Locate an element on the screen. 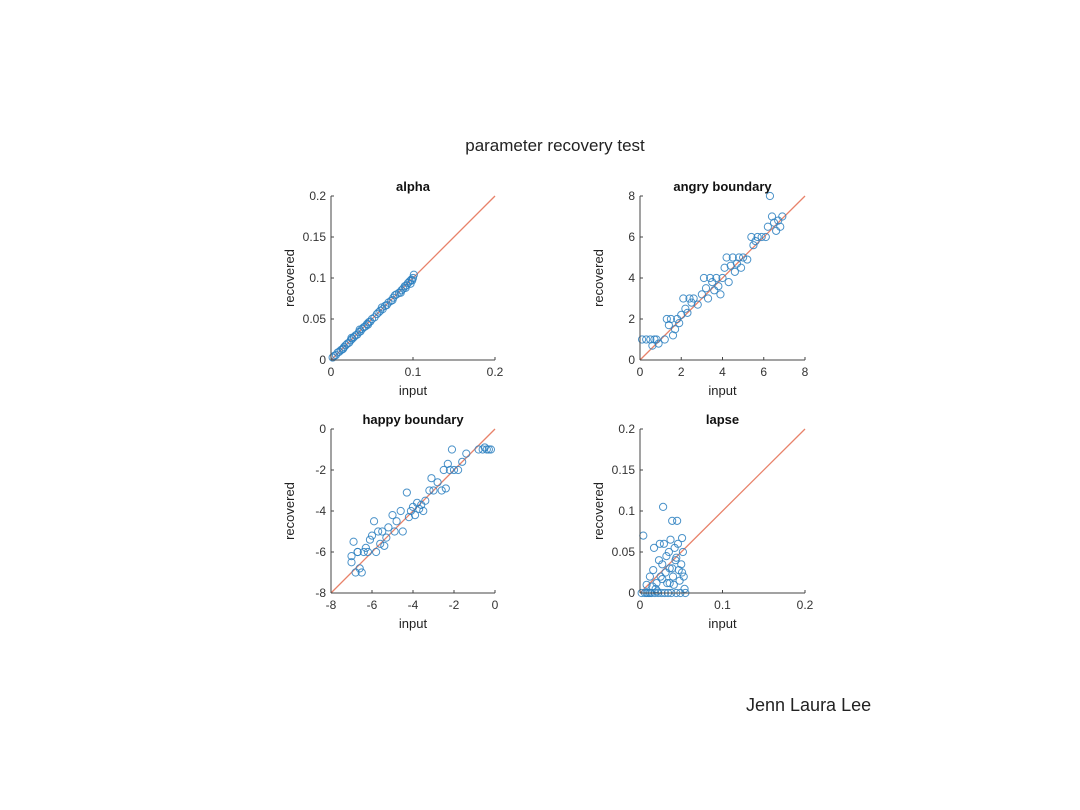  identity-line is located at coordinates (722, 278).